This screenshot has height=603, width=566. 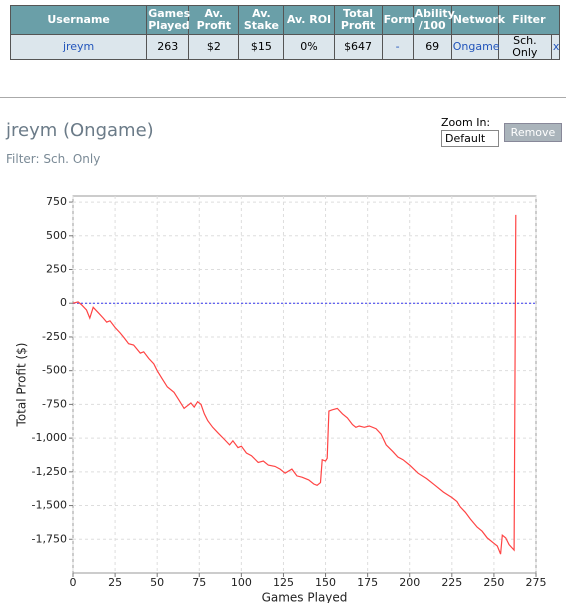 What do you see at coordinates (261, 20) in the screenshot?
I see `column-header: Av. Stake` at bounding box center [261, 20].